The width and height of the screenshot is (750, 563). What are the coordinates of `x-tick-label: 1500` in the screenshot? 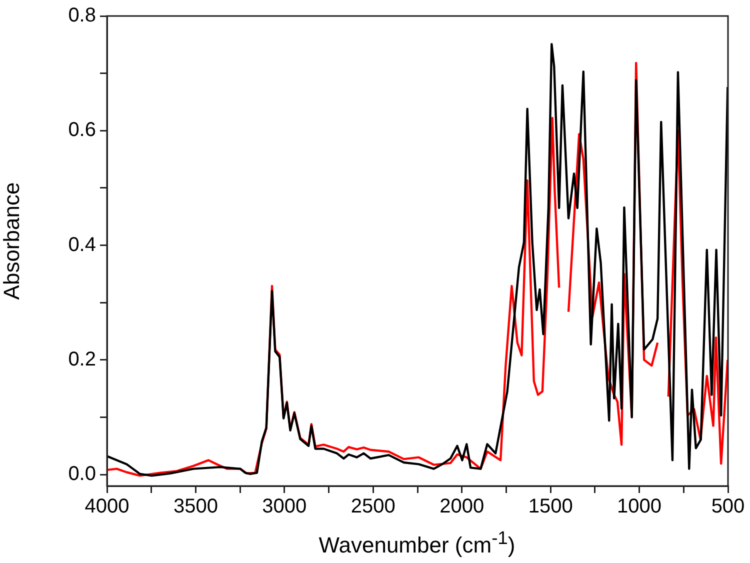 It's located at (550, 507).